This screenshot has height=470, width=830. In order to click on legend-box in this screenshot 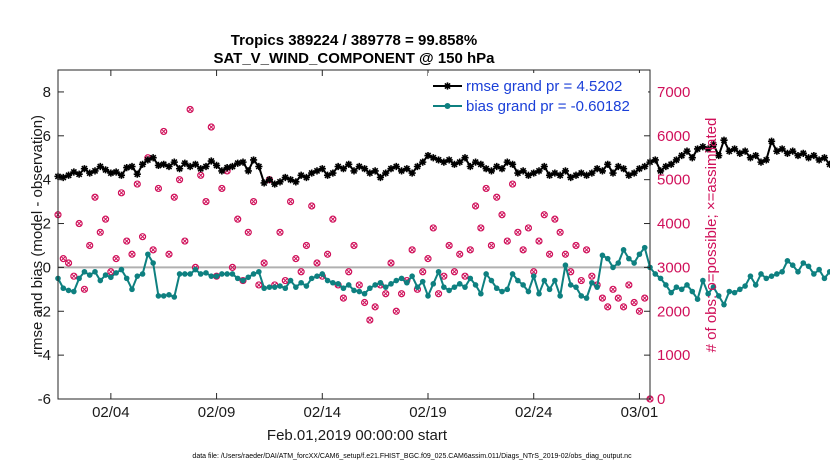, I will do `click(538, 96)`.